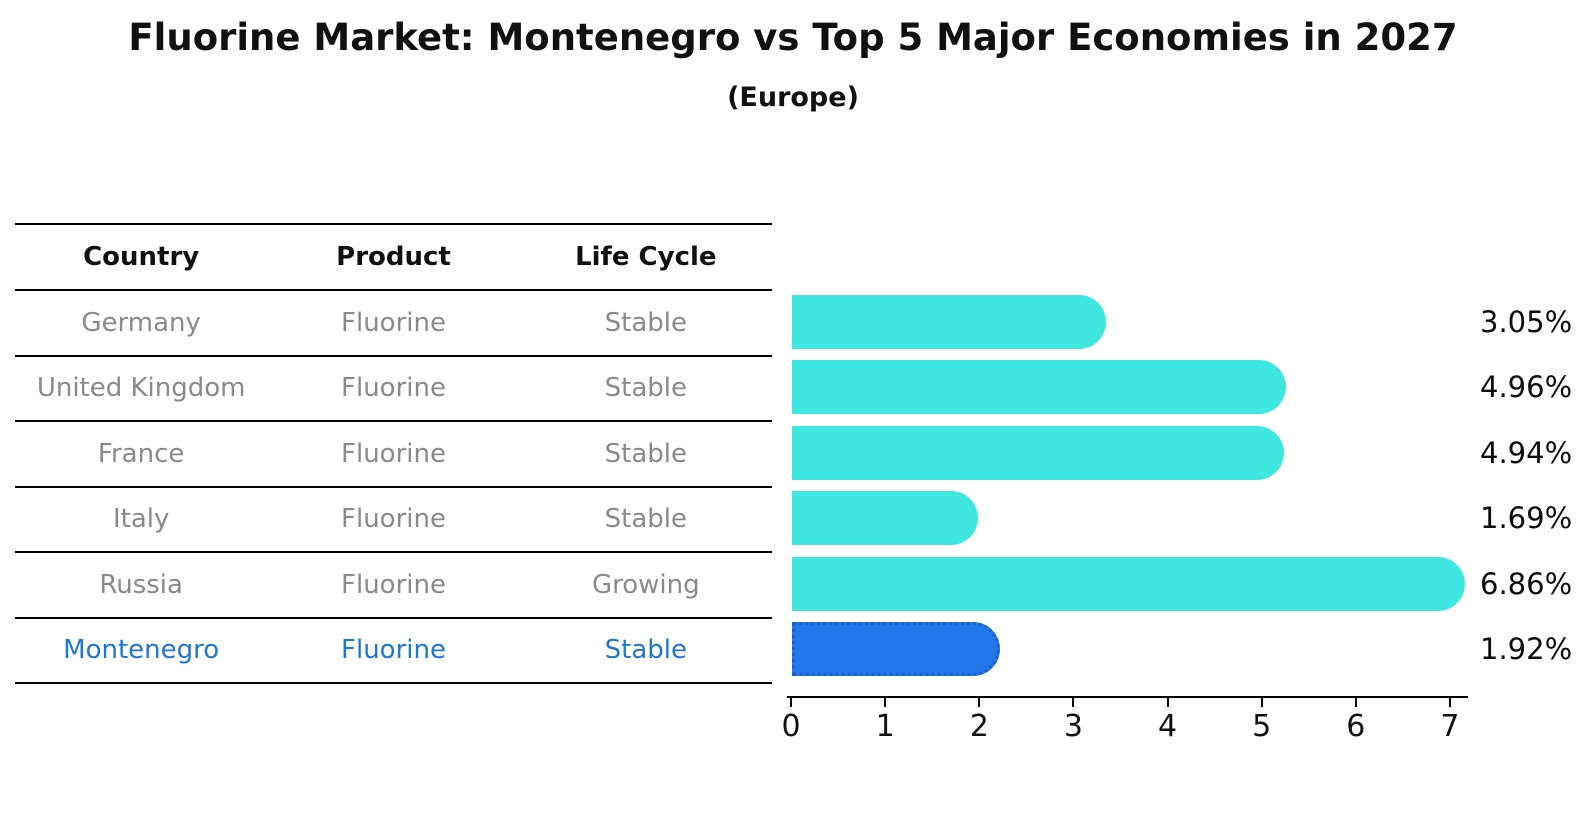 The image size is (1586, 823). What do you see at coordinates (1168, 726) in the screenshot?
I see `x-tick-label-4: 4` at bounding box center [1168, 726].